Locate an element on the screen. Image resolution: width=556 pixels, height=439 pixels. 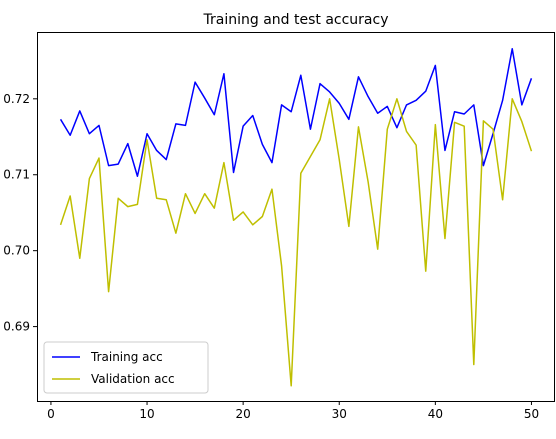
x-tick-label: 50 is located at coordinates (531, 414).